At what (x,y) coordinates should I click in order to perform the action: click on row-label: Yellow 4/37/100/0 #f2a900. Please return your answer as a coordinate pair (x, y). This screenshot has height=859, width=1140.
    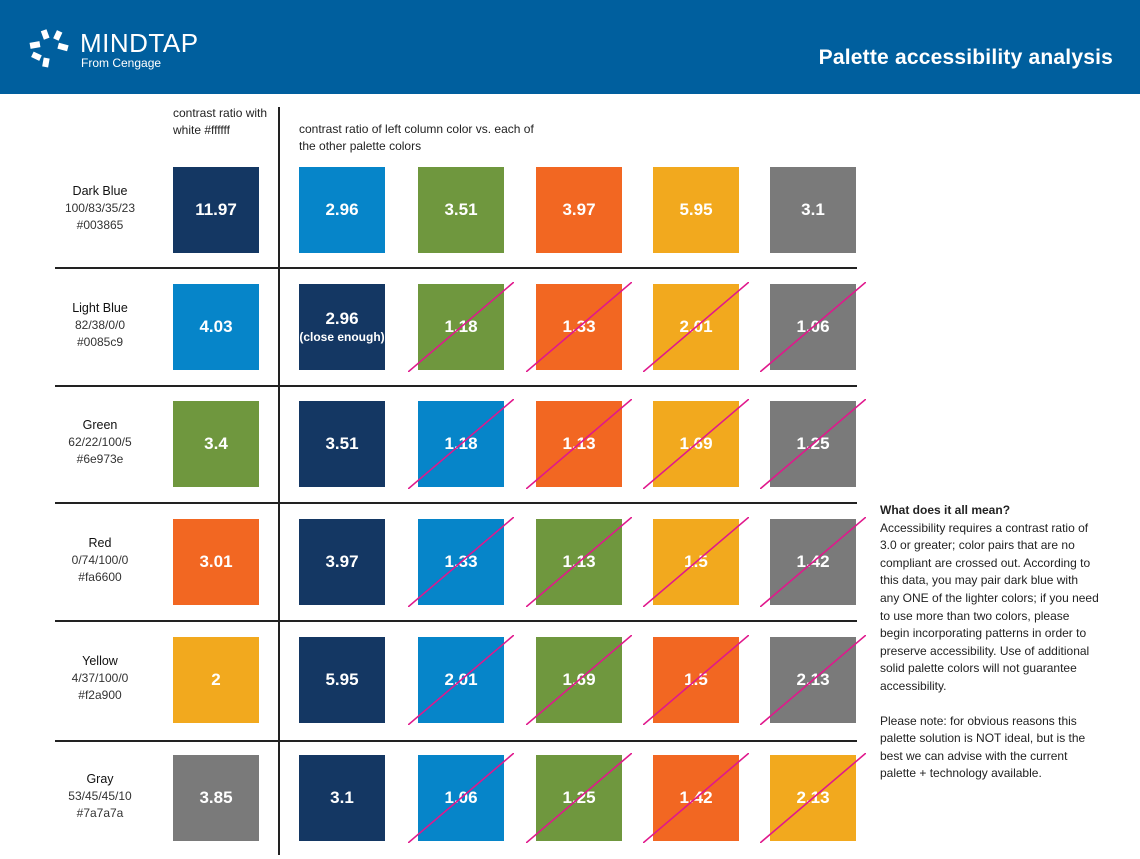
    Looking at the image, I should click on (100, 678).